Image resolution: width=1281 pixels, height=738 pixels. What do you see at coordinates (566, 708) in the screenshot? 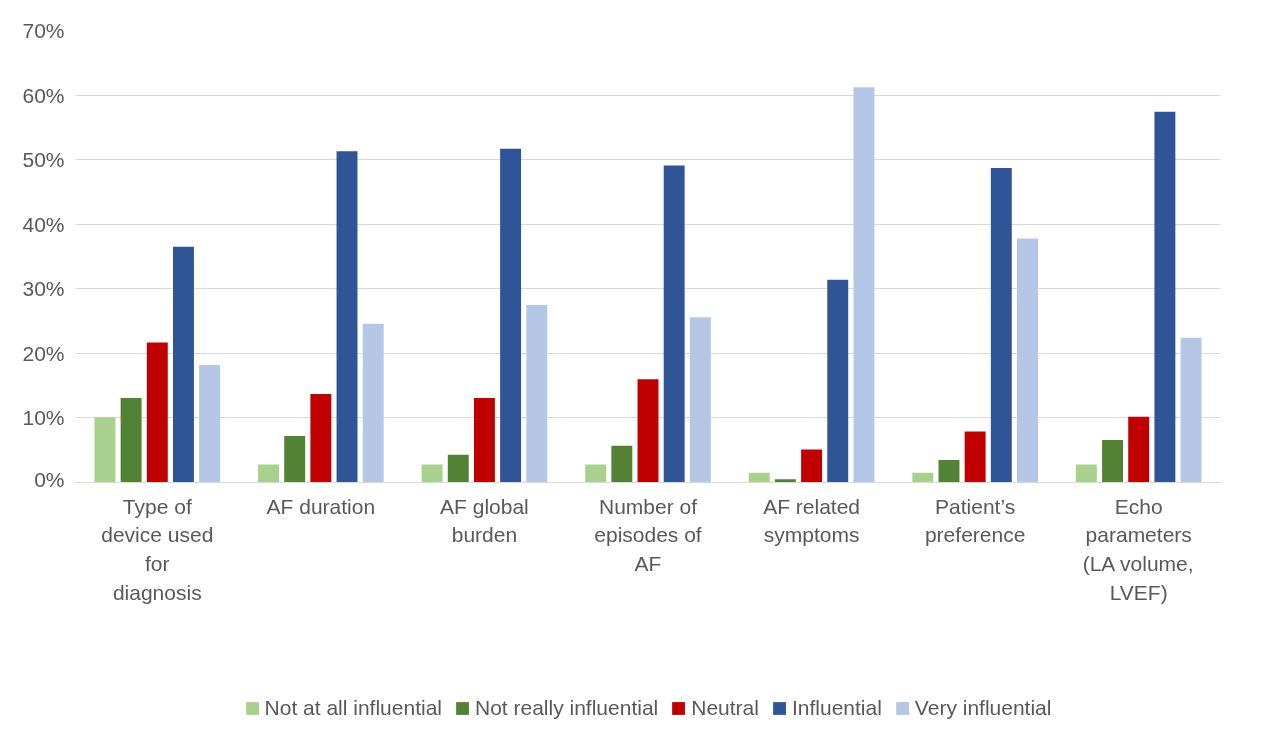
I see `legend-label: Not really influential` at bounding box center [566, 708].